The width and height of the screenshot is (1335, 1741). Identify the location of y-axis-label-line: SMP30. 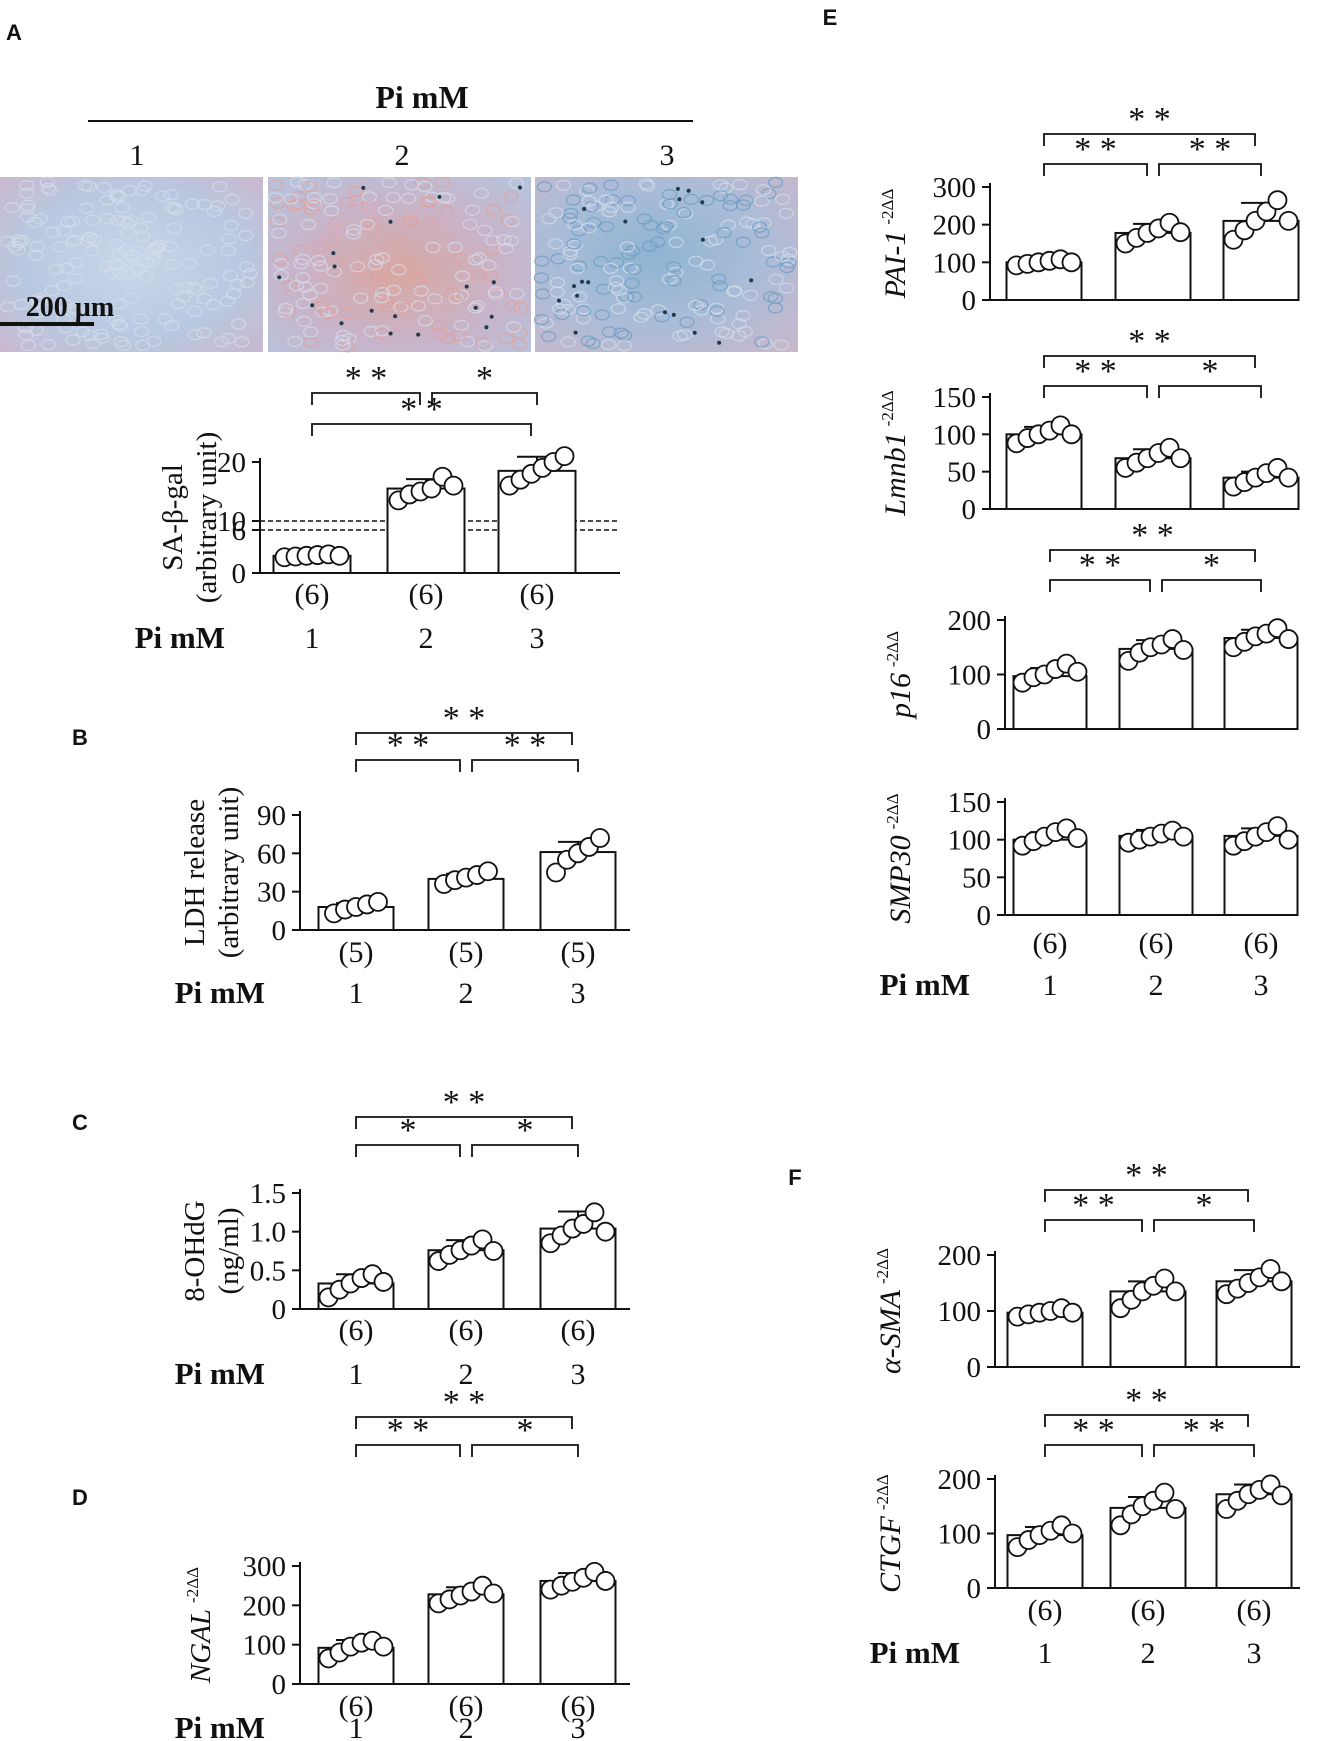
(900, 879).